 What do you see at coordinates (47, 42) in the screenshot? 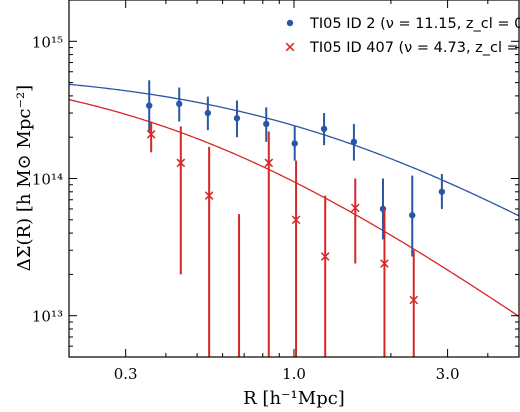
I see `y-tick-label: 10¹⁵` at bounding box center [47, 42].